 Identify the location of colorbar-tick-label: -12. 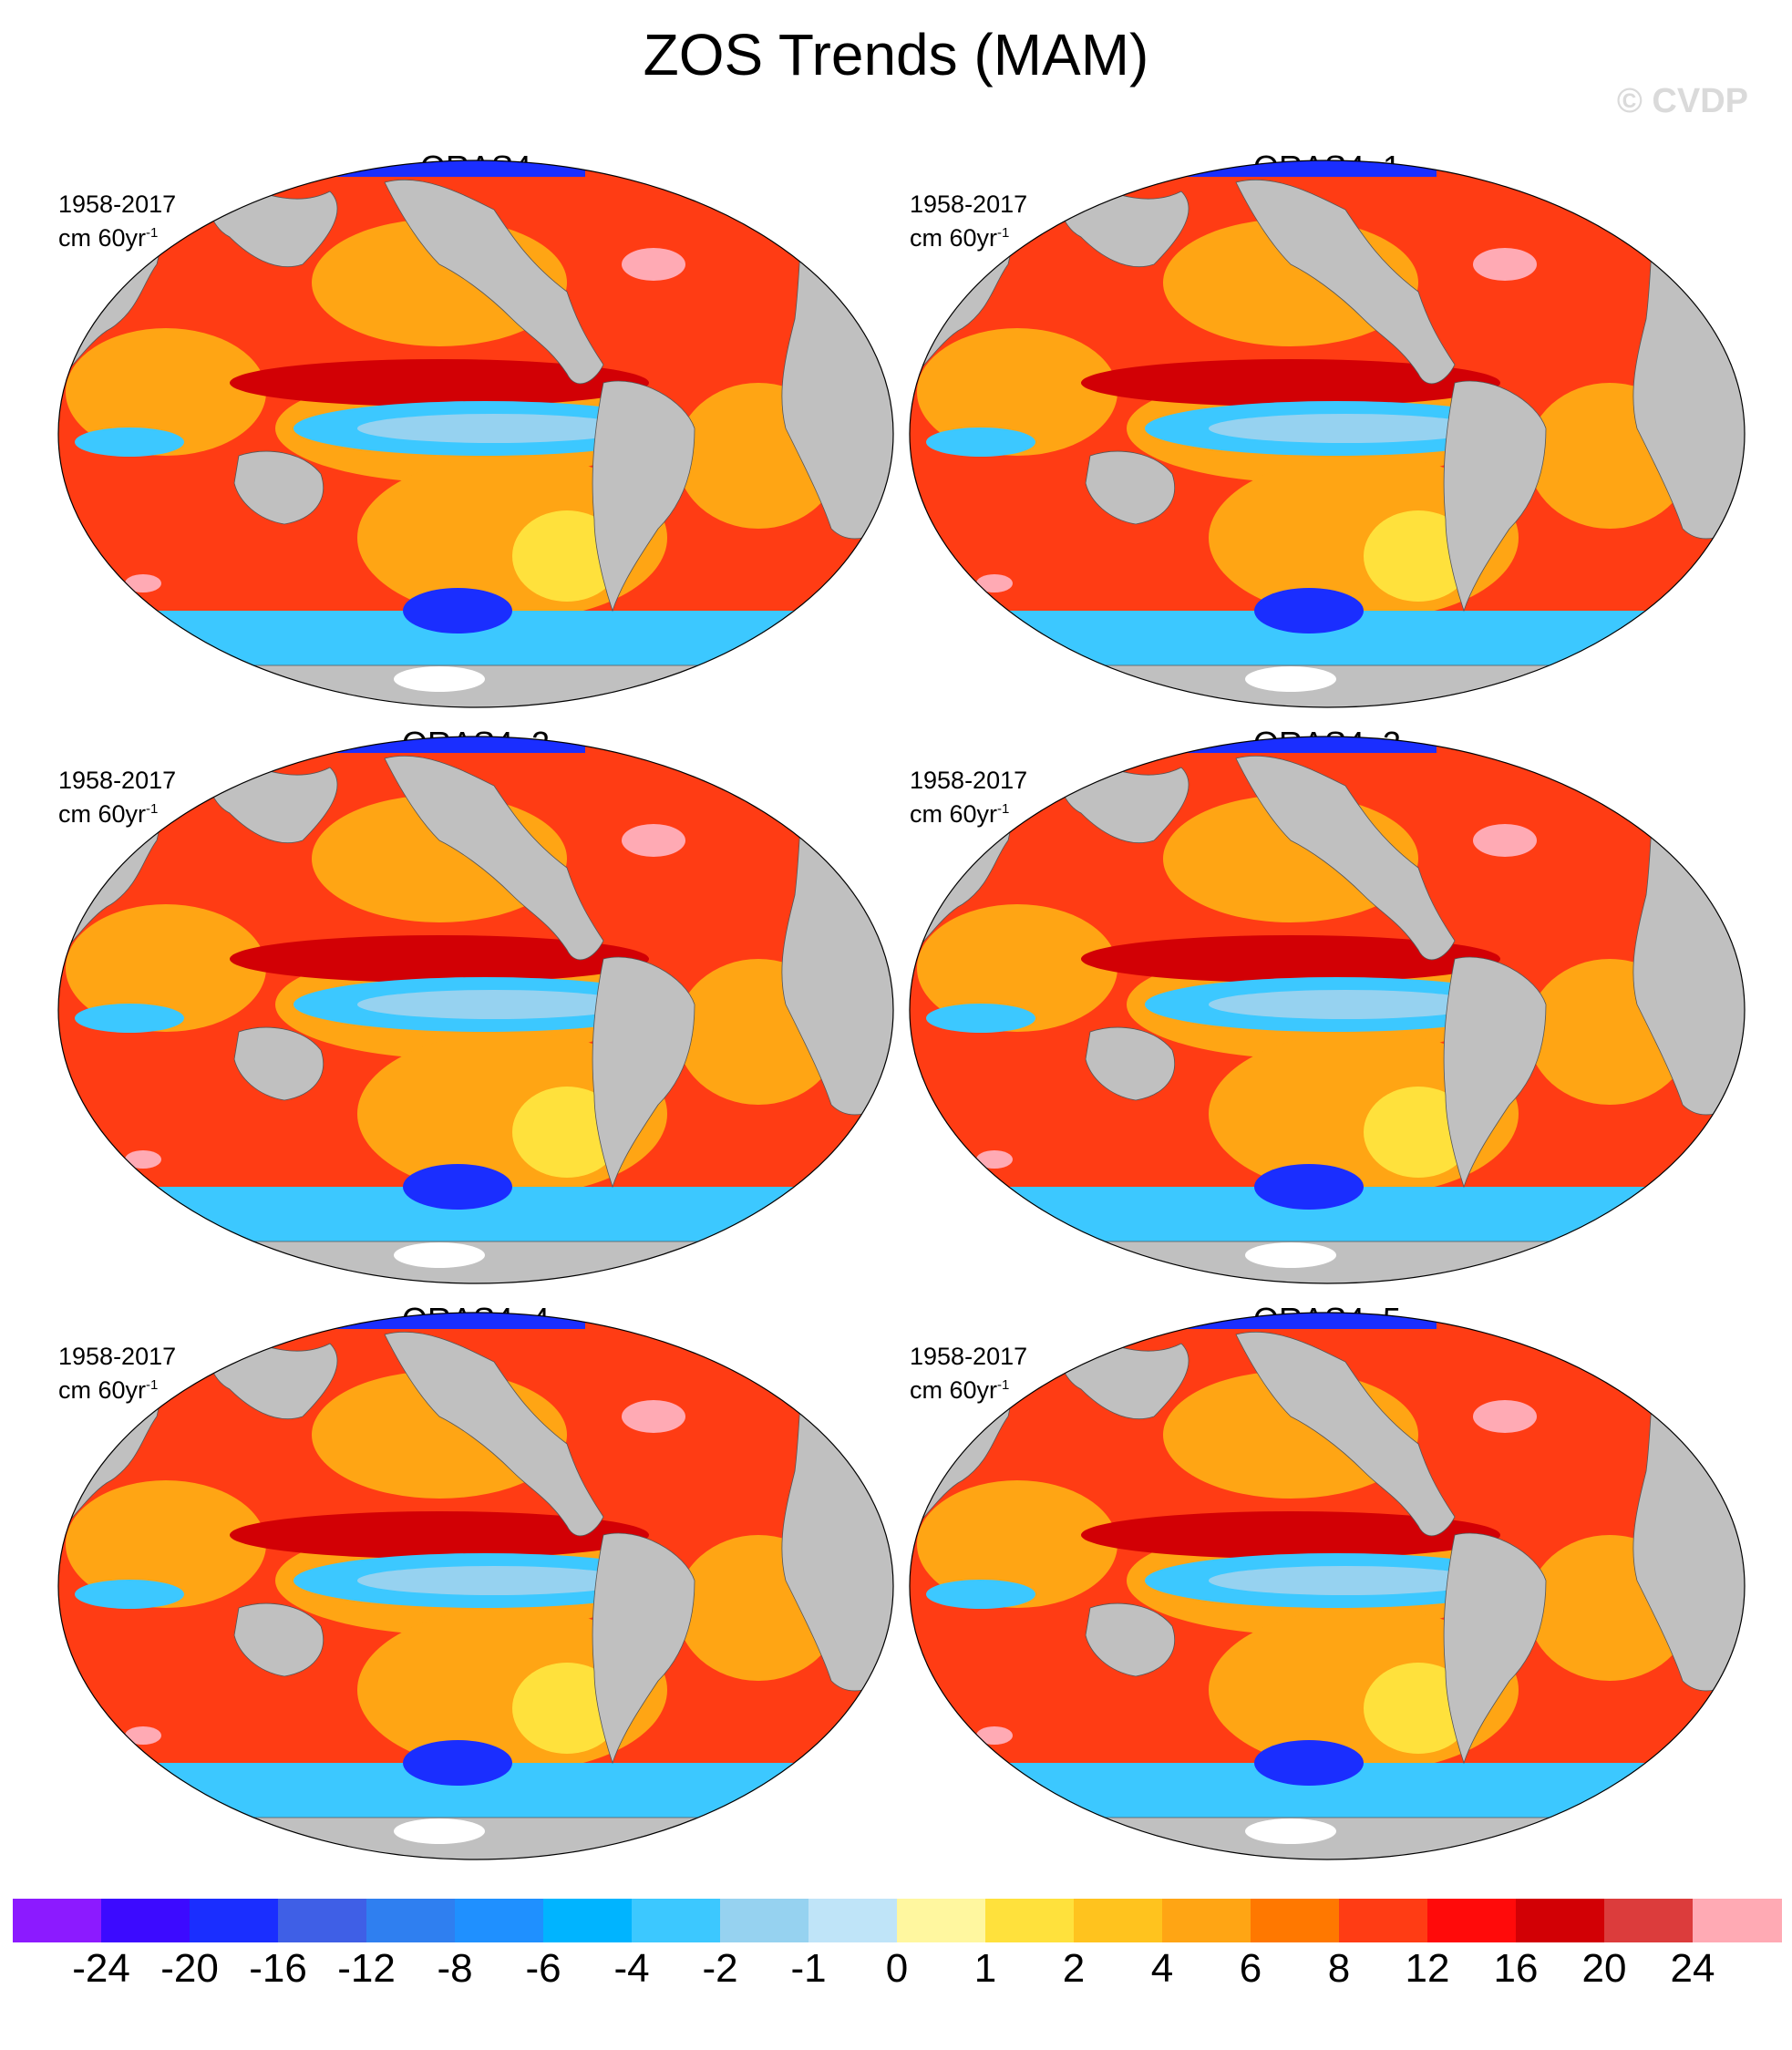
(366, 1968).